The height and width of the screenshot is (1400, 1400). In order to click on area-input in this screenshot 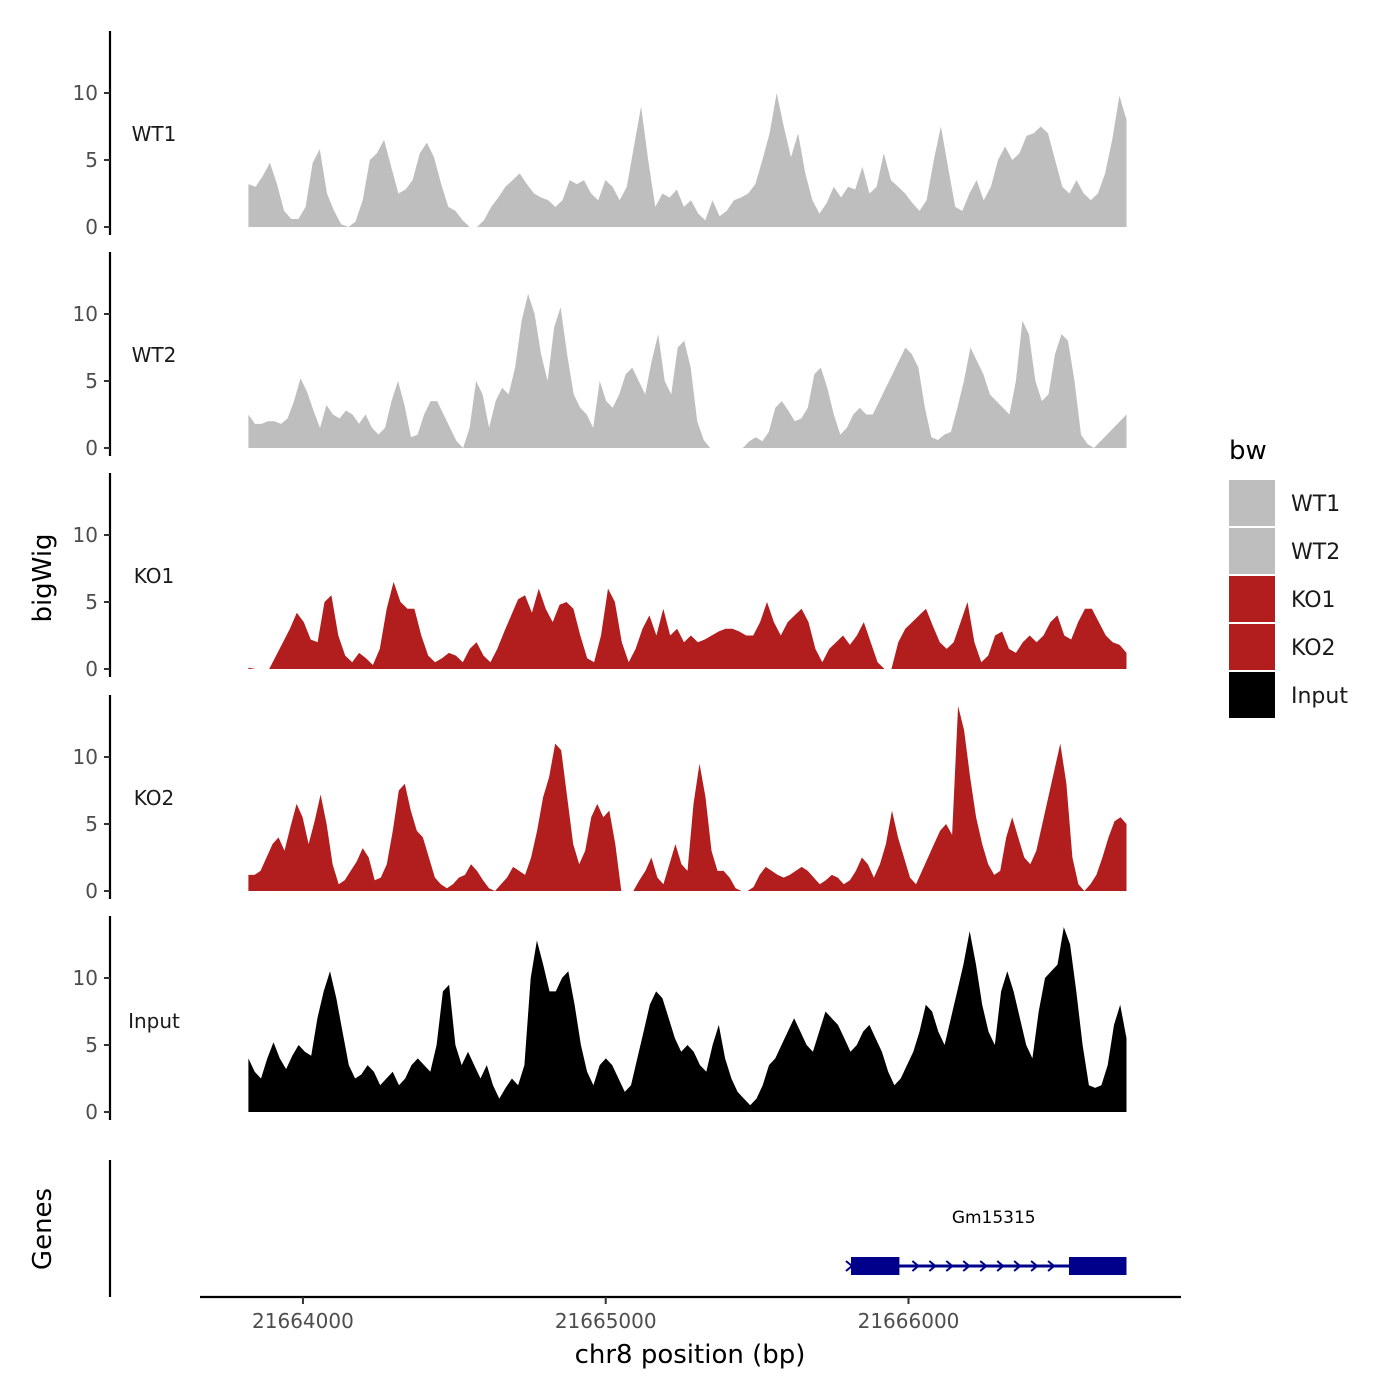, I will do `click(687, 1019)`.